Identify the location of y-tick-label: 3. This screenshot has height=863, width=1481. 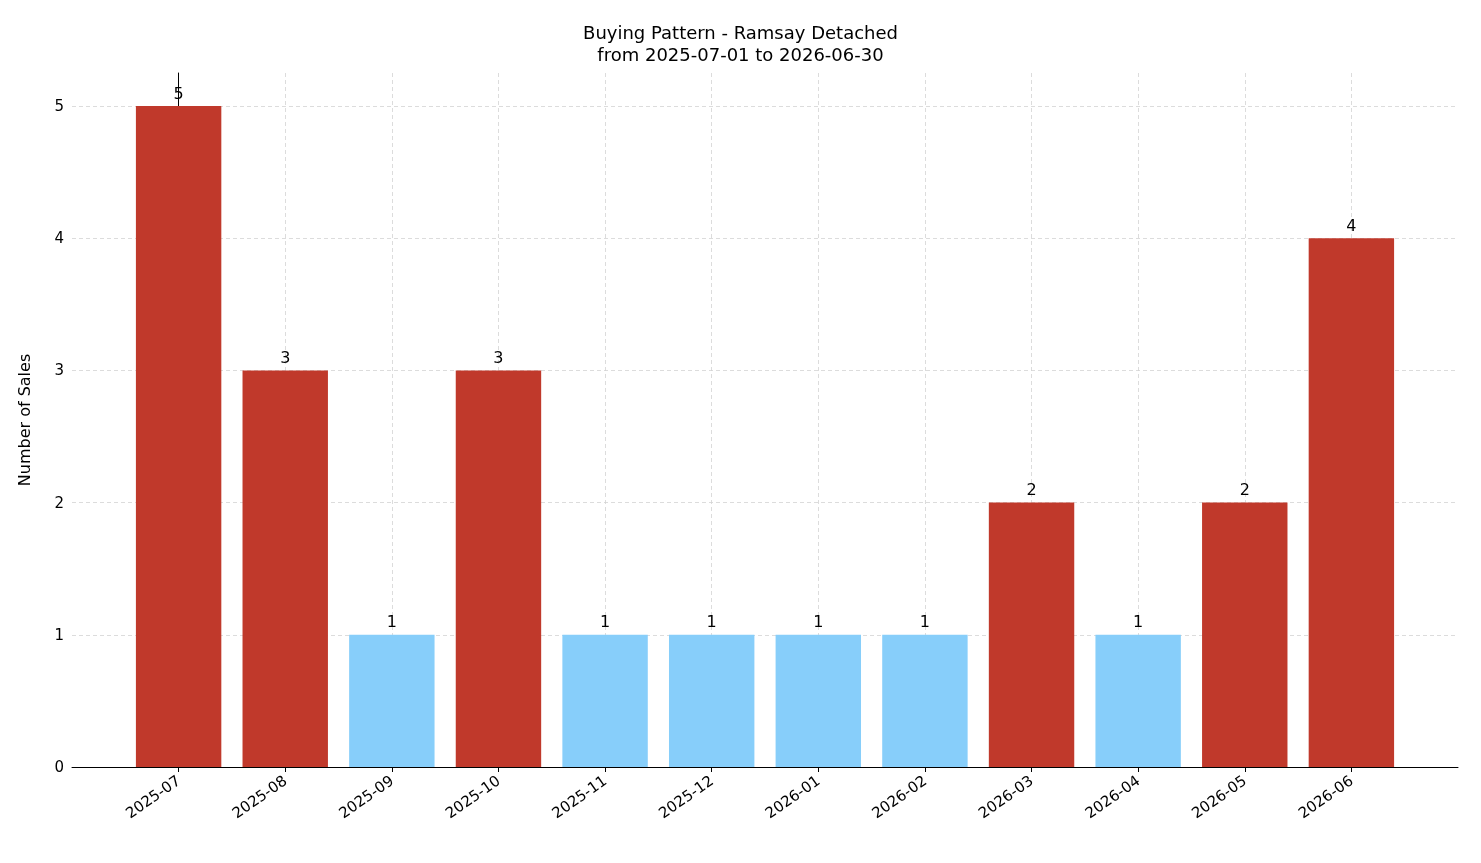
(59, 370).